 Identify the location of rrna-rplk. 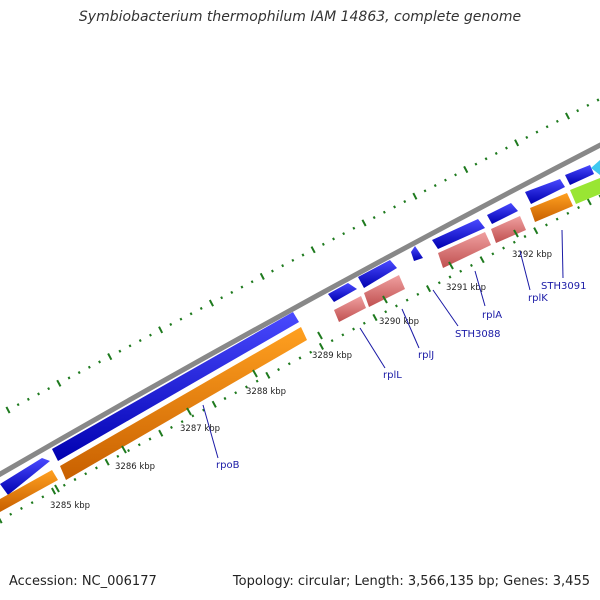
(508, 229).